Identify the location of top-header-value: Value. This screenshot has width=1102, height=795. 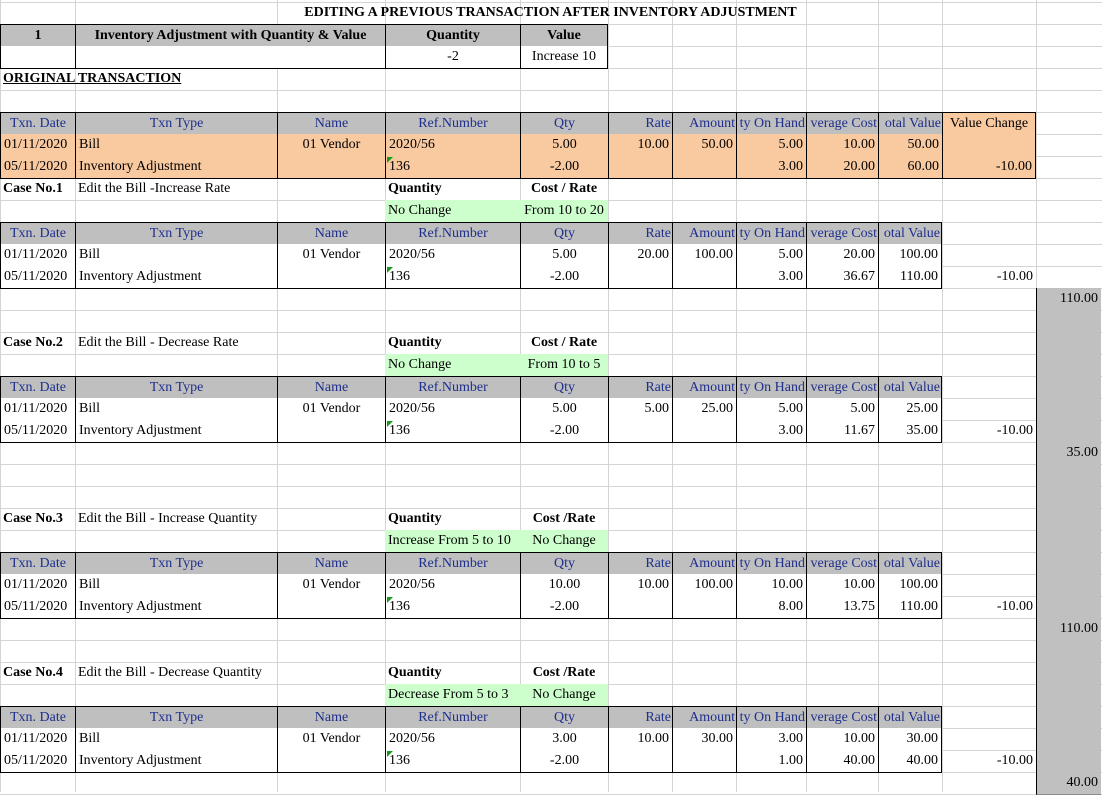
(564, 35).